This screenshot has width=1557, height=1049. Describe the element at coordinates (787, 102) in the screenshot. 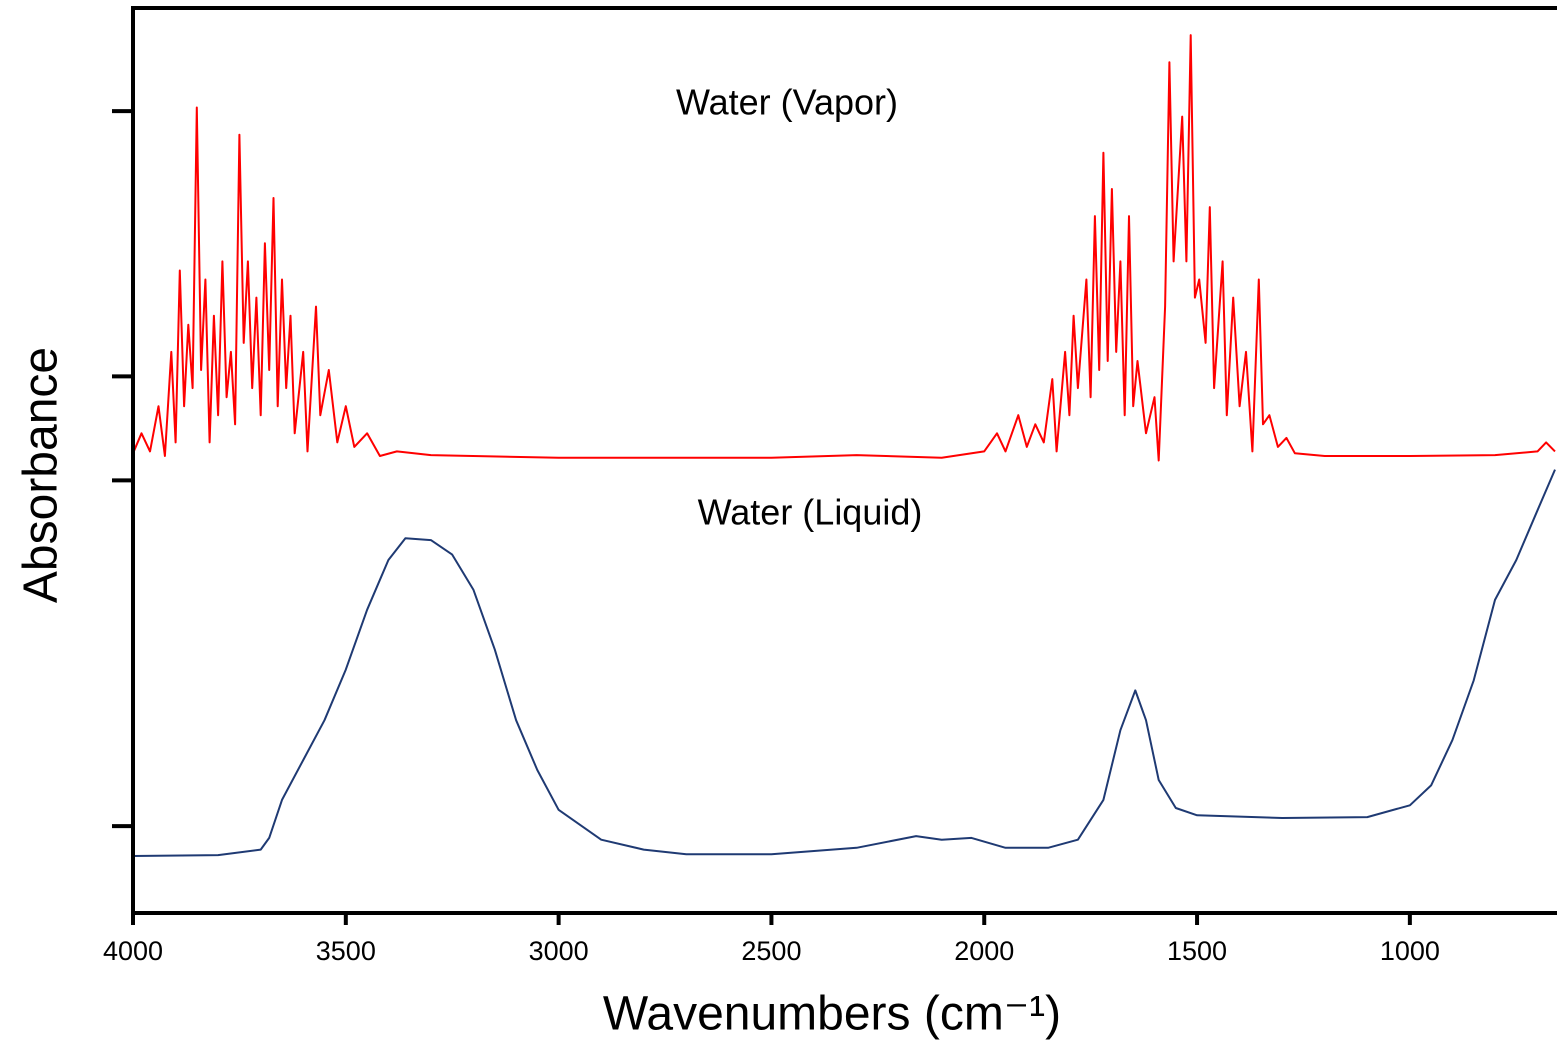

I see `annotation: Water (Vapor)` at that location.